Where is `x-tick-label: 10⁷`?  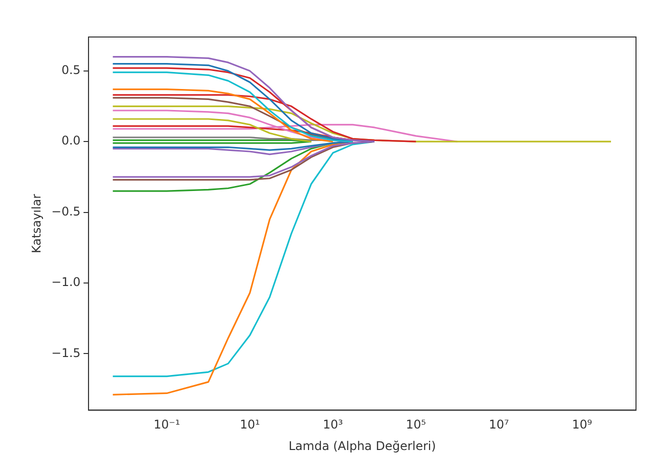 x-tick-label: 10⁷ is located at coordinates (499, 425).